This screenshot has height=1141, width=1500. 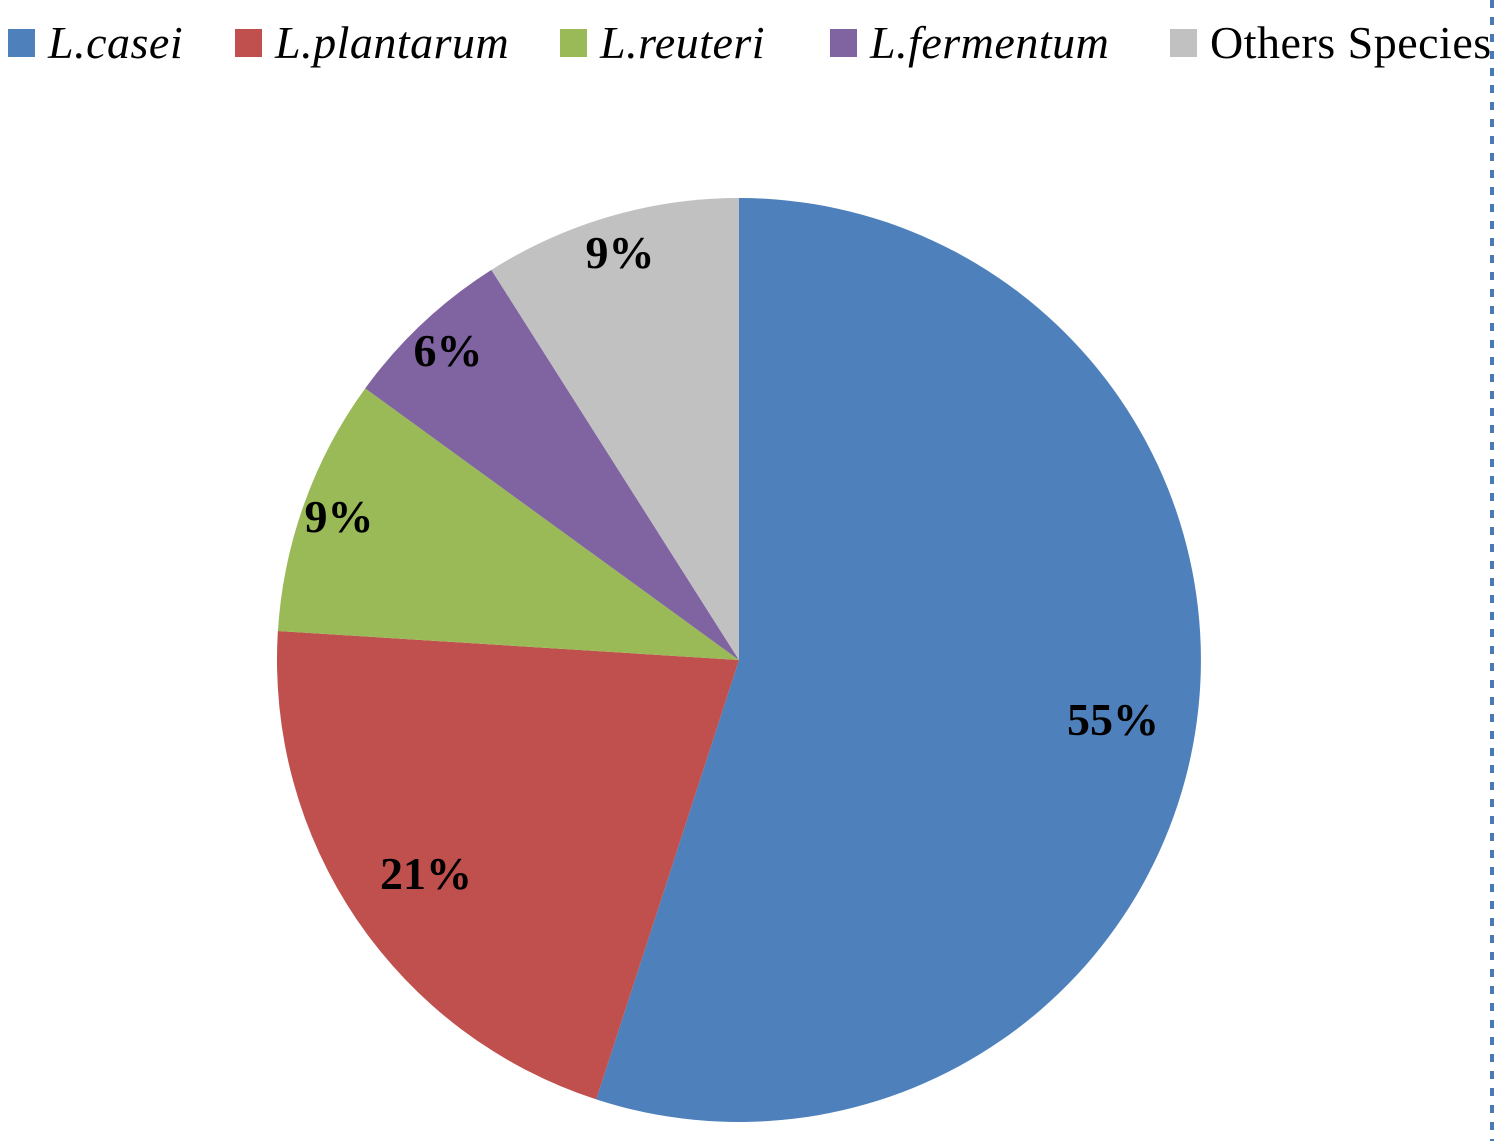 I want to click on legend-item-l-casei: L.casei, so click(x=95, y=43).